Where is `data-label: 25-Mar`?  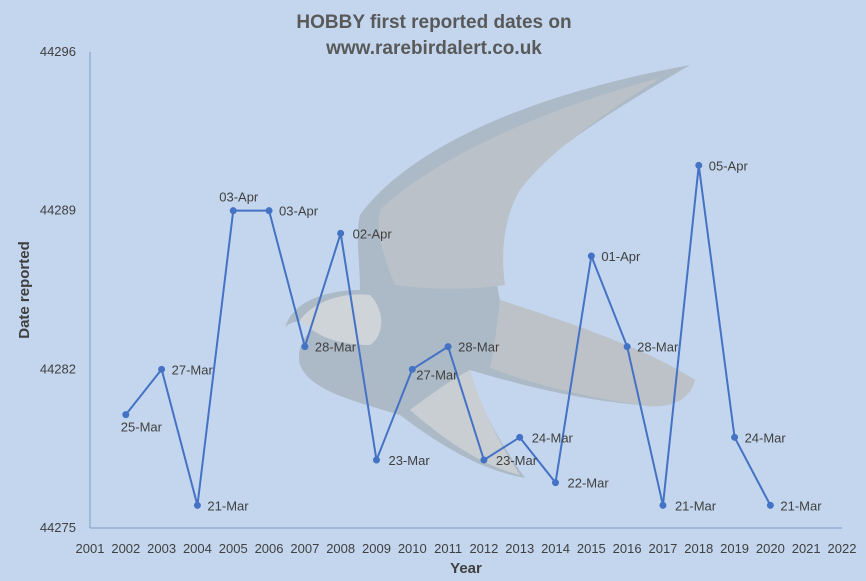
data-label: 25-Mar is located at coordinates (142, 427).